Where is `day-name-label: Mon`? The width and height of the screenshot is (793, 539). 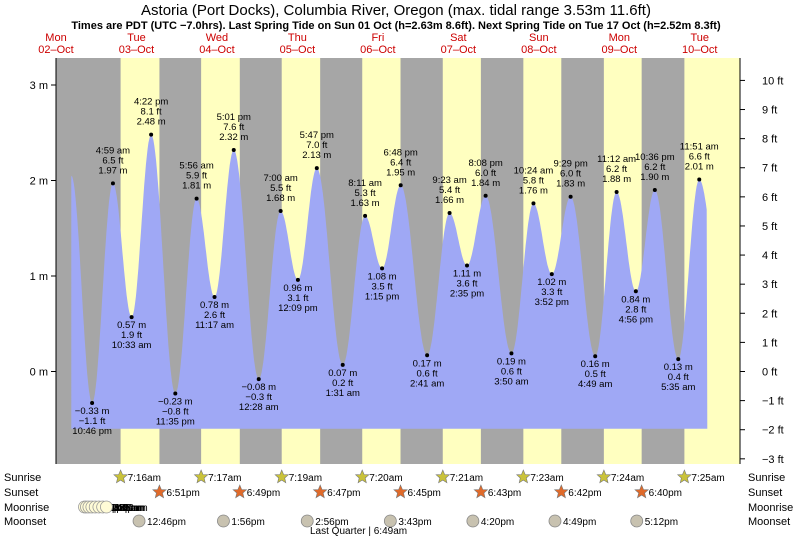 day-name-label: Mon is located at coordinates (55, 38).